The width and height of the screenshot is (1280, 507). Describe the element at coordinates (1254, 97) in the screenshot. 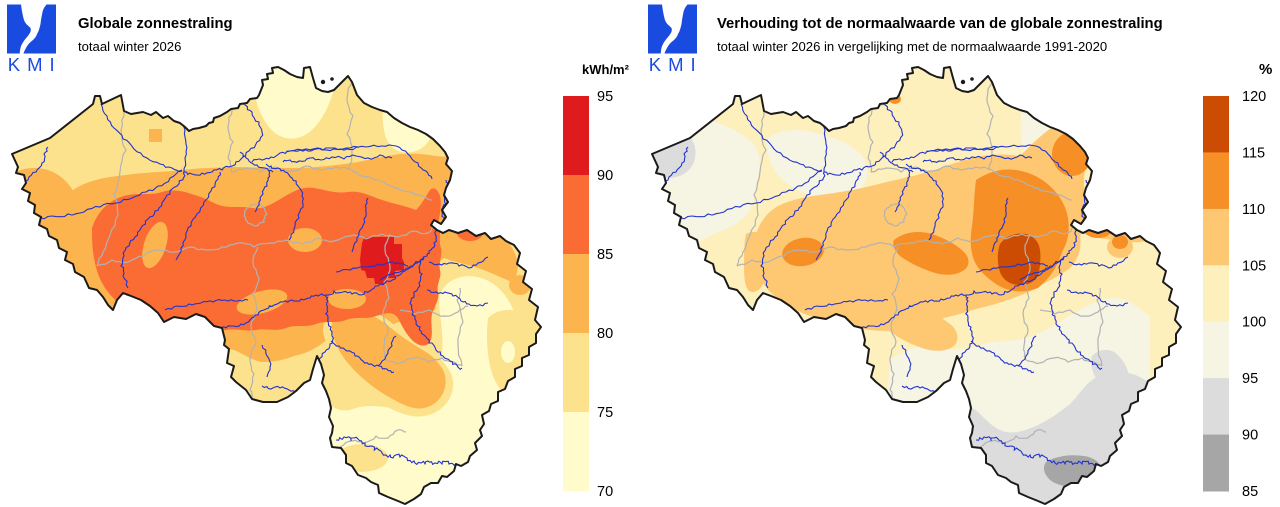

I see `svg-text: 120` at that location.